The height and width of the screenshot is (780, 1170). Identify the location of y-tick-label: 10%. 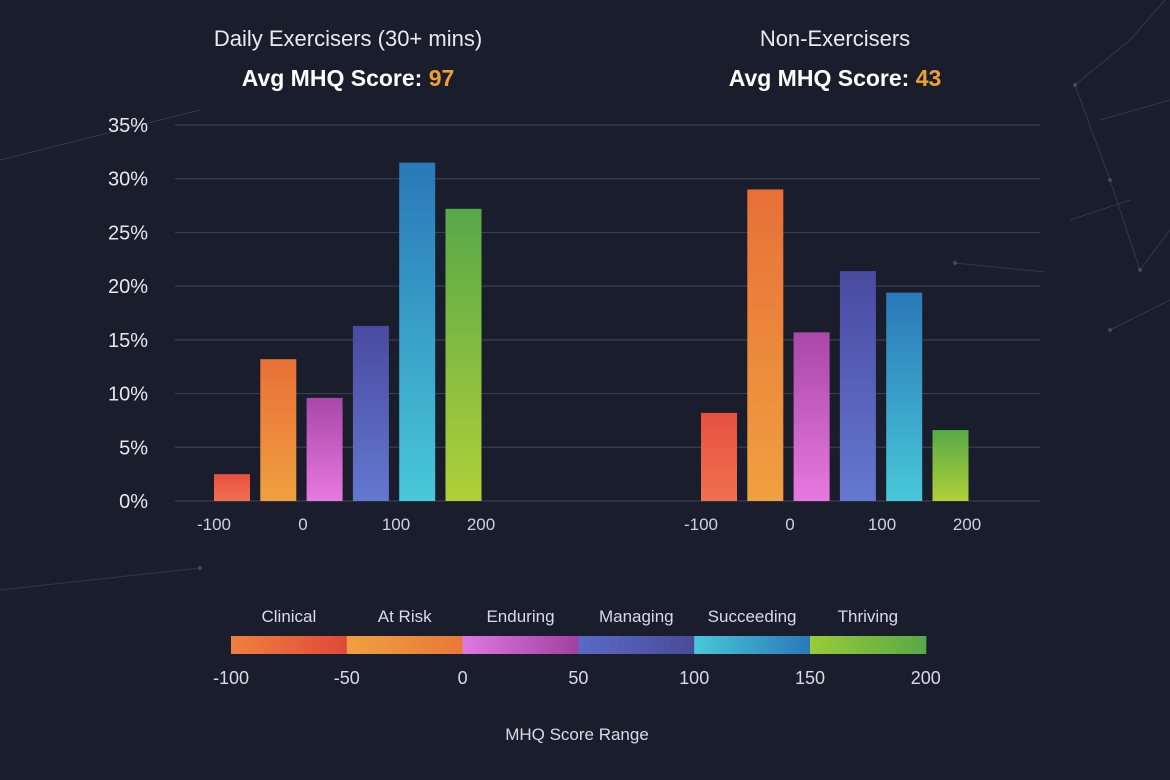
(128, 395).